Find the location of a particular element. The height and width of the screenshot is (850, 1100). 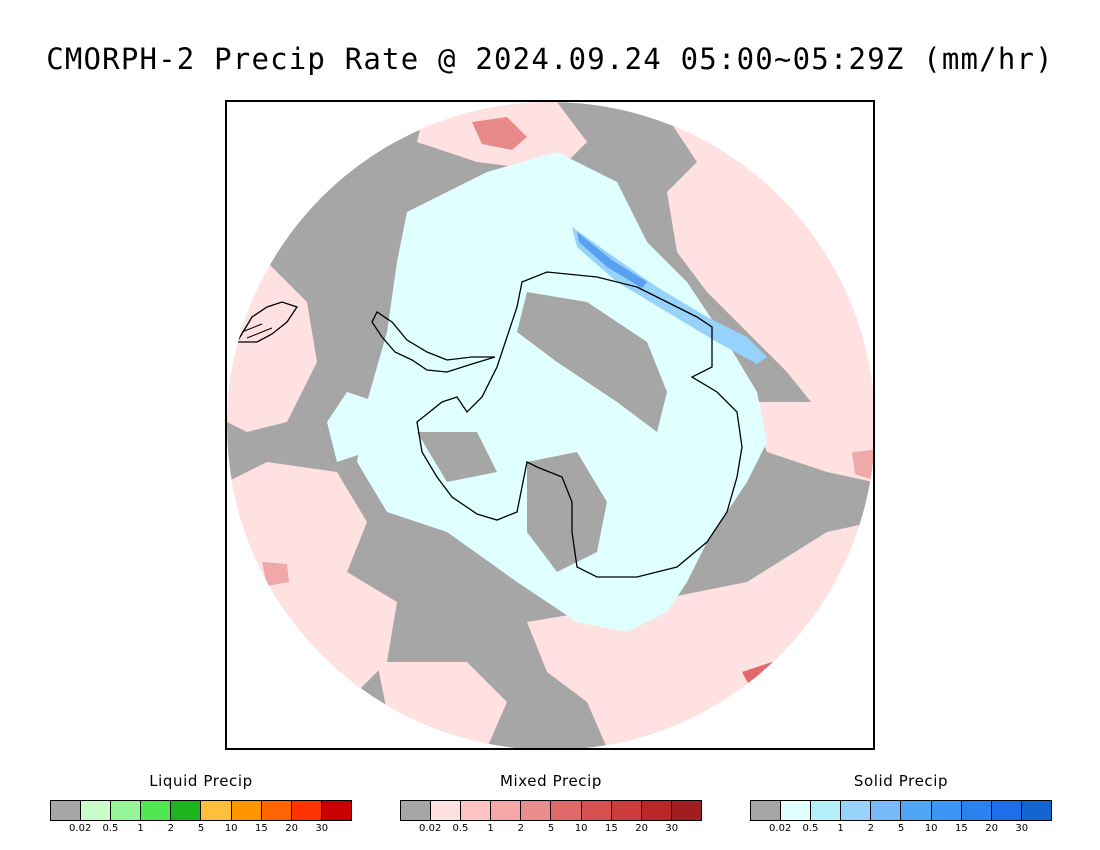

solid-precip-legend: Solid Precip 0.02 0.5 1 2 5 10 15 20 30 is located at coordinates (901, 804).